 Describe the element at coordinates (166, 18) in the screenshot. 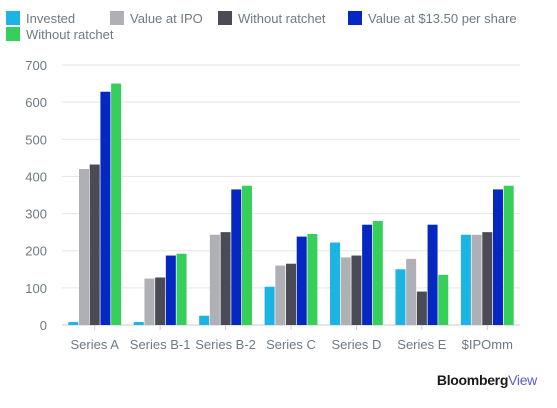

I see `legend-label: Value at IPO` at that location.